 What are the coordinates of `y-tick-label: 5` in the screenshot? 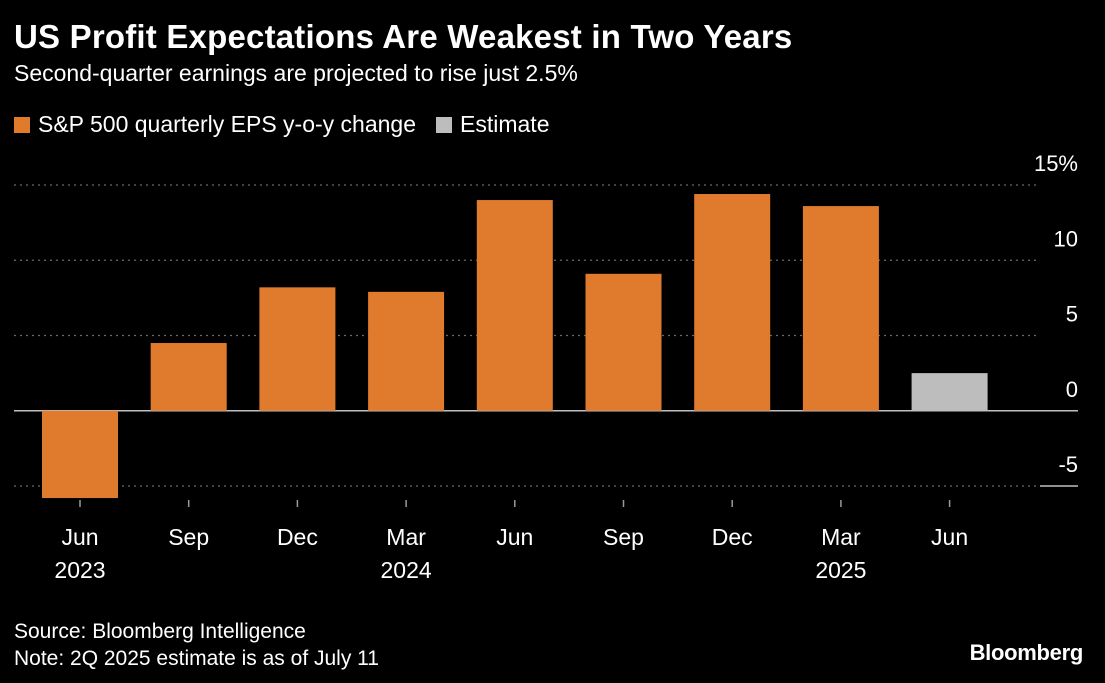 It's located at (1072, 314).